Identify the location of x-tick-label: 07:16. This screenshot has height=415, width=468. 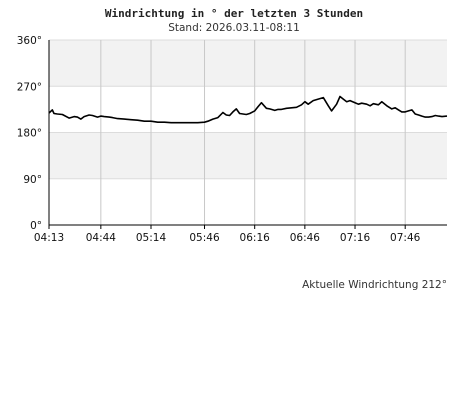
(355, 238).